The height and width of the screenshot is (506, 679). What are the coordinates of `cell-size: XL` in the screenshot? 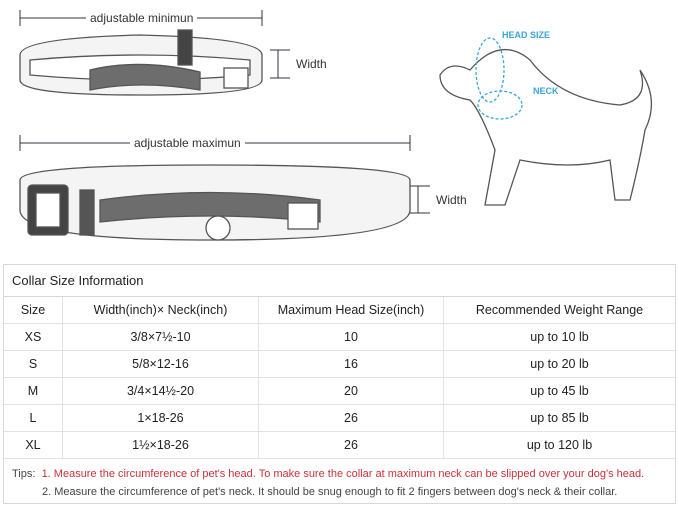 It's located at (33, 445).